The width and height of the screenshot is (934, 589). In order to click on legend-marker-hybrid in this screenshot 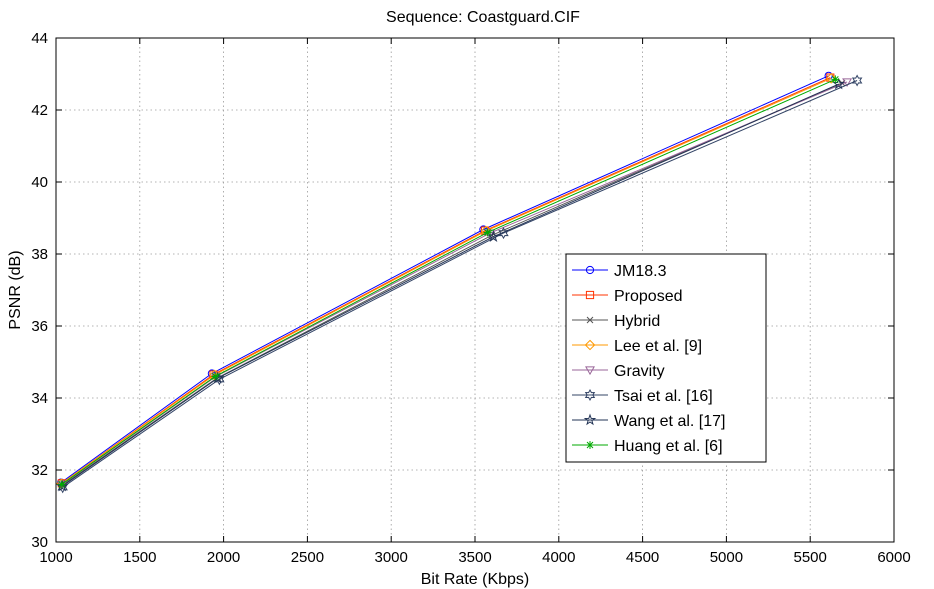, I will do `click(590, 320)`.